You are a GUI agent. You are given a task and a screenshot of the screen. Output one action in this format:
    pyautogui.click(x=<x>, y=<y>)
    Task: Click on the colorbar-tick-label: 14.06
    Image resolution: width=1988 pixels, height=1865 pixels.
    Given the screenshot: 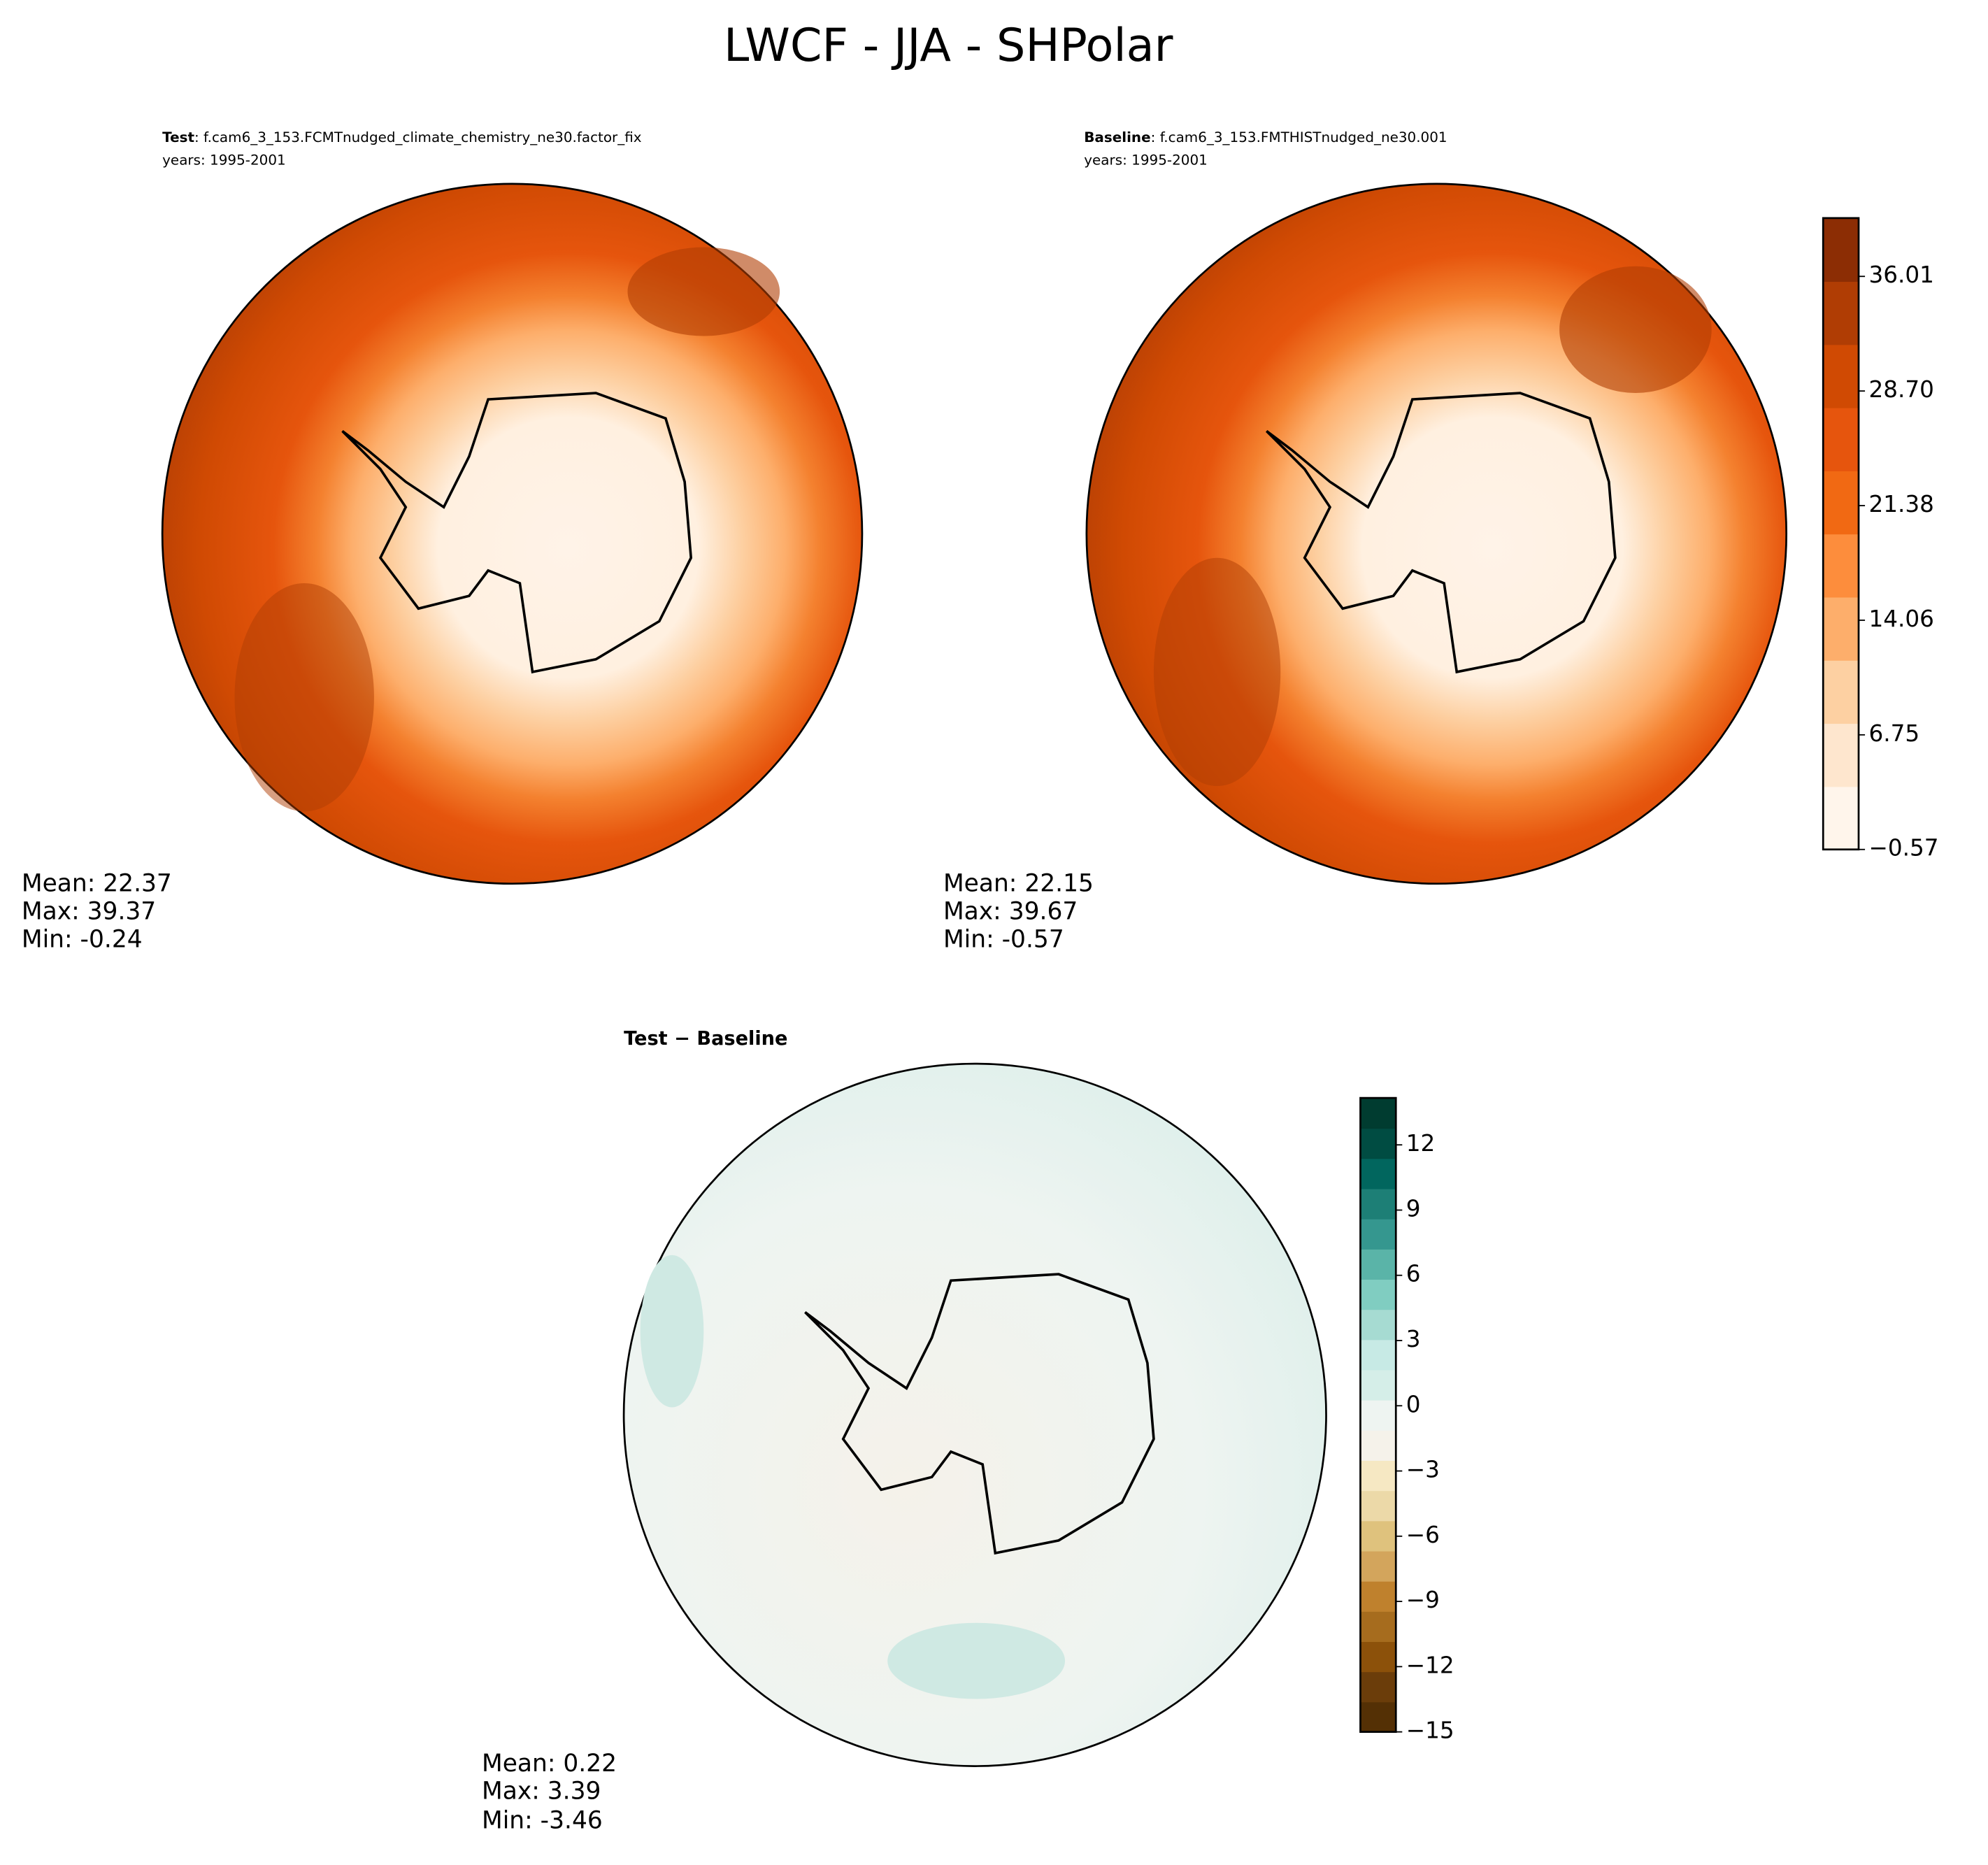 What is the action you would take?
    pyautogui.click(x=1901, y=619)
    